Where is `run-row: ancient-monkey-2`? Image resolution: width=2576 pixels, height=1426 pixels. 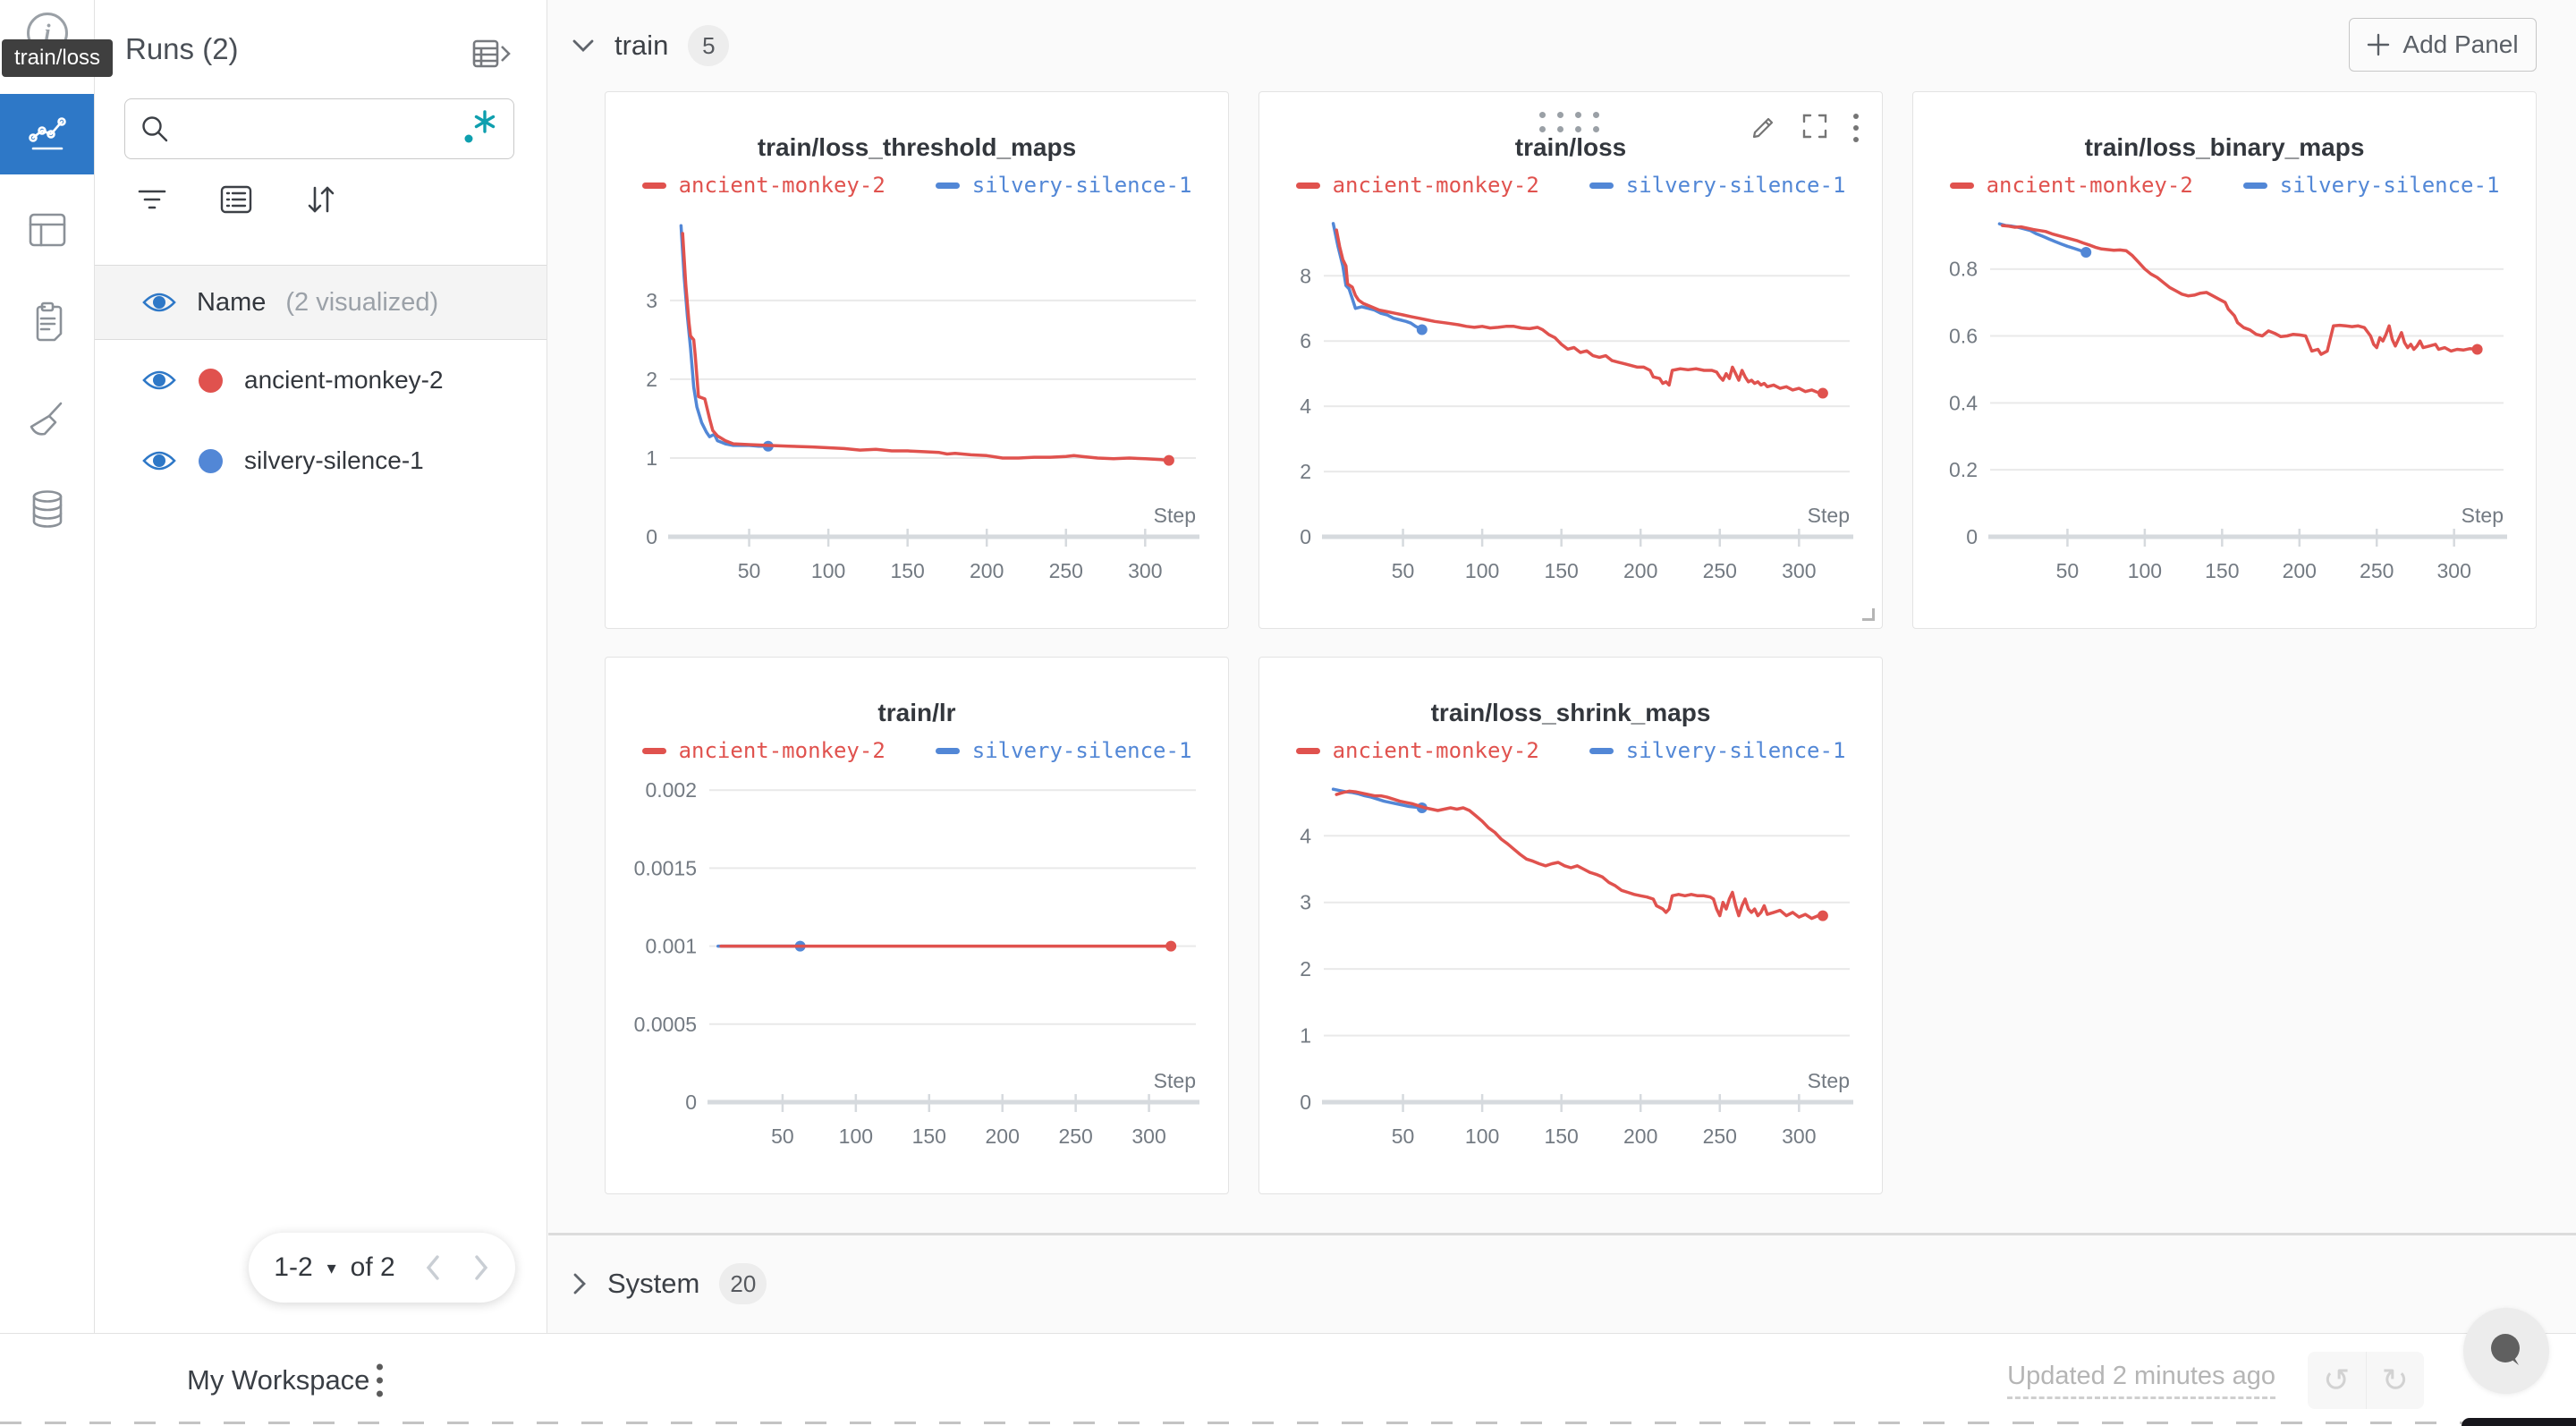
run-row: ancient-monkey-2 is located at coordinates (321, 380).